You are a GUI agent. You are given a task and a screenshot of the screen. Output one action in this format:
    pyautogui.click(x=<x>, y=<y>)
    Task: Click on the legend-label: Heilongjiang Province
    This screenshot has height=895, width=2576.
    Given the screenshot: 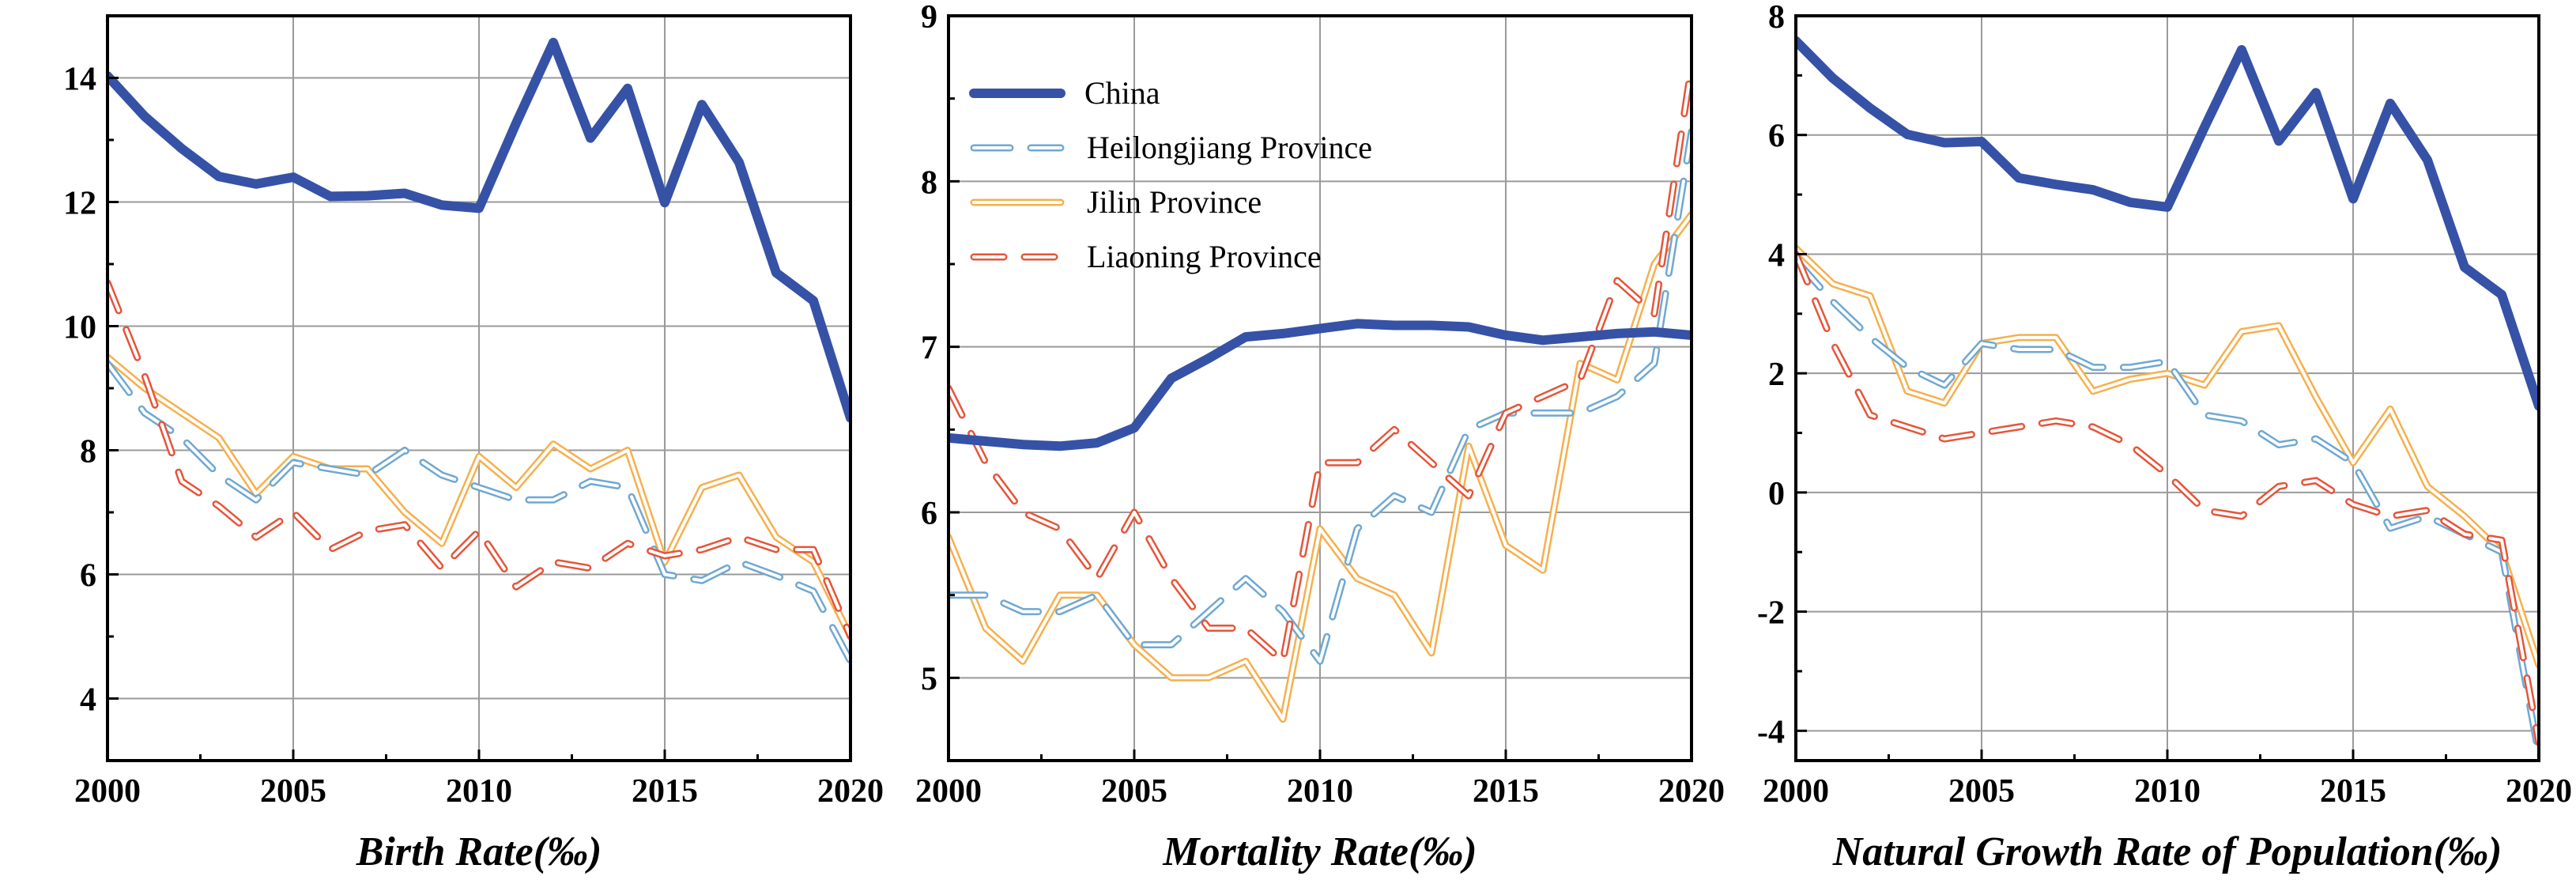 What is the action you would take?
    pyautogui.click(x=1229, y=147)
    